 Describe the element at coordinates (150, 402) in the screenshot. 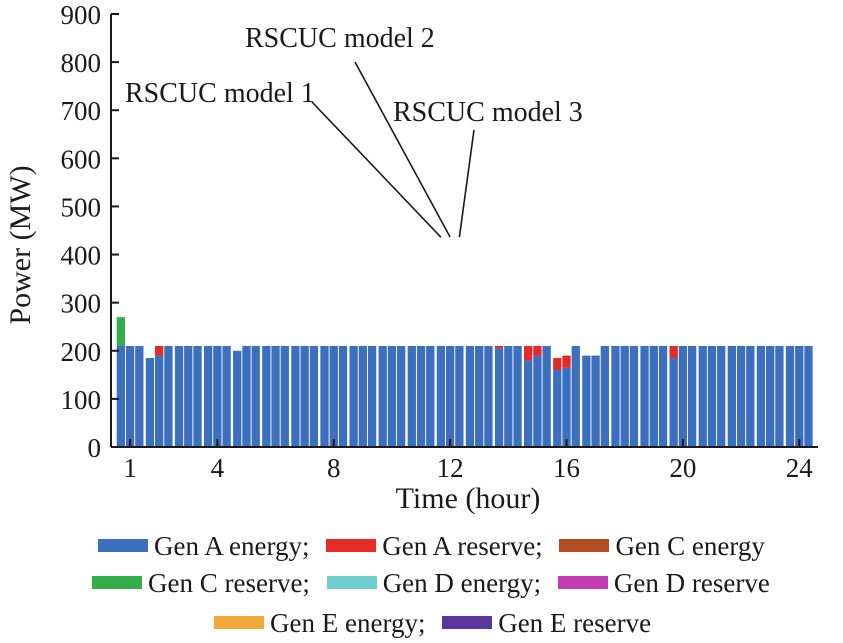

I see `bar-gen_a_energy-h2-m1` at that location.